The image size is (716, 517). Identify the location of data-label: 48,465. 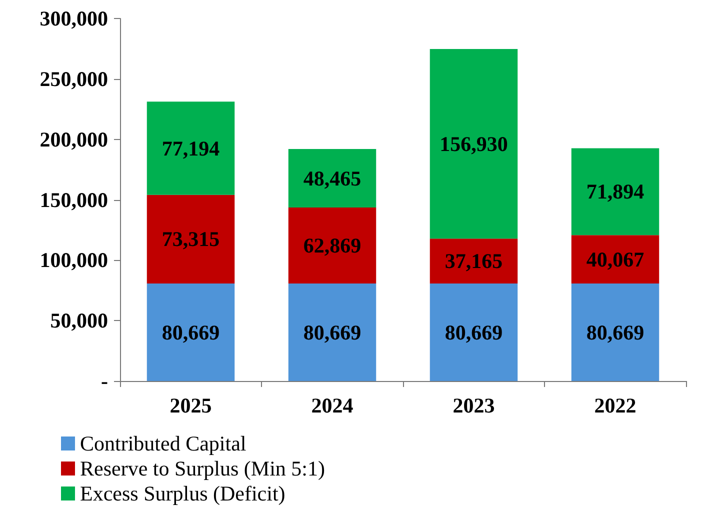
(332, 178).